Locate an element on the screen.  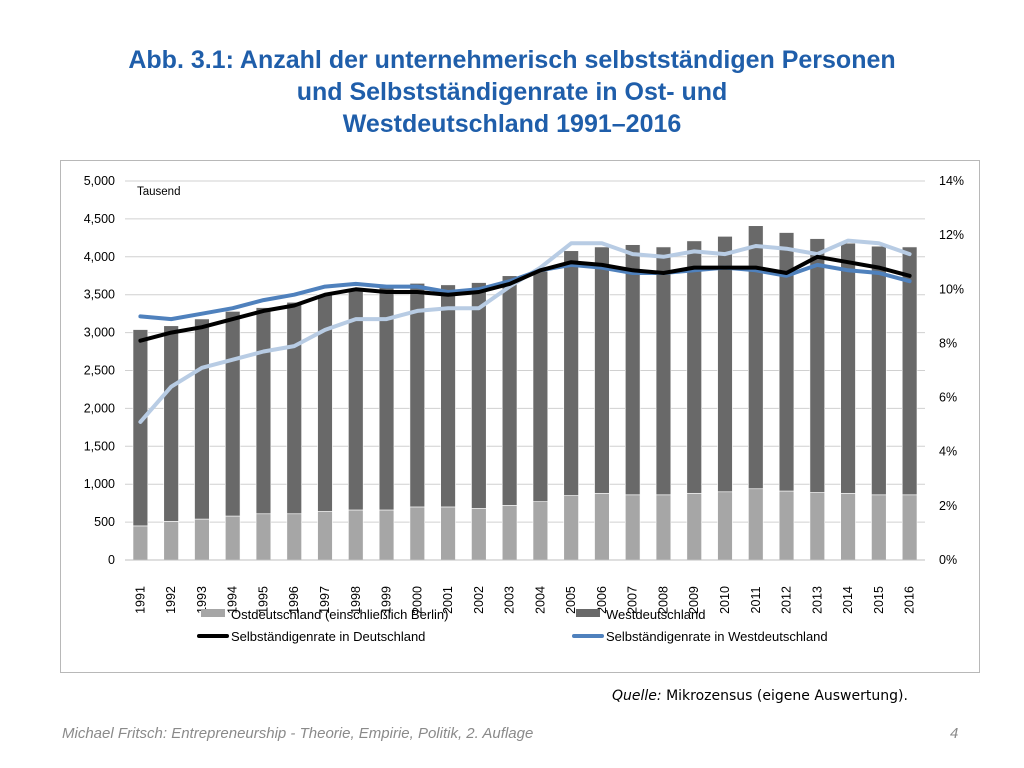
page-number: 4 is located at coordinates (954, 733).